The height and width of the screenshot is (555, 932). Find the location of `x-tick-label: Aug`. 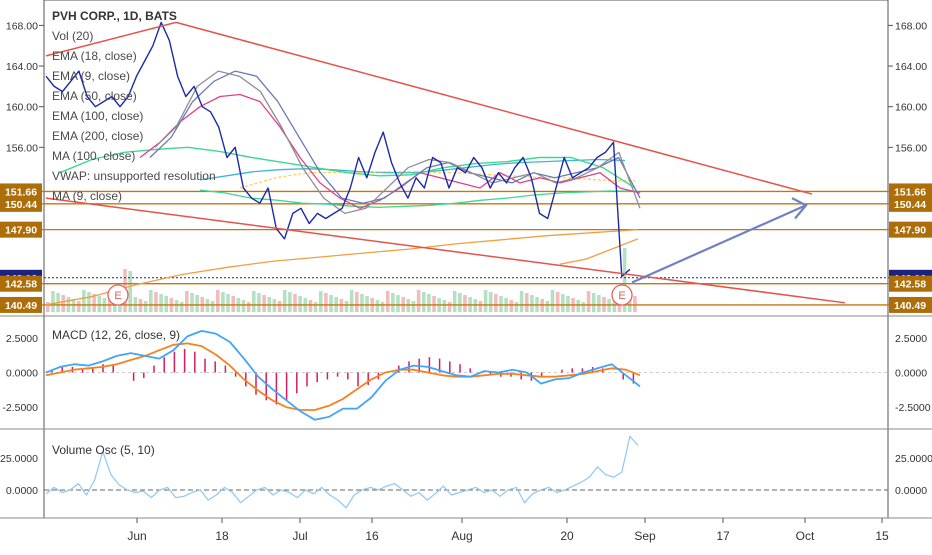

x-tick-label: Aug is located at coordinates (461, 536).